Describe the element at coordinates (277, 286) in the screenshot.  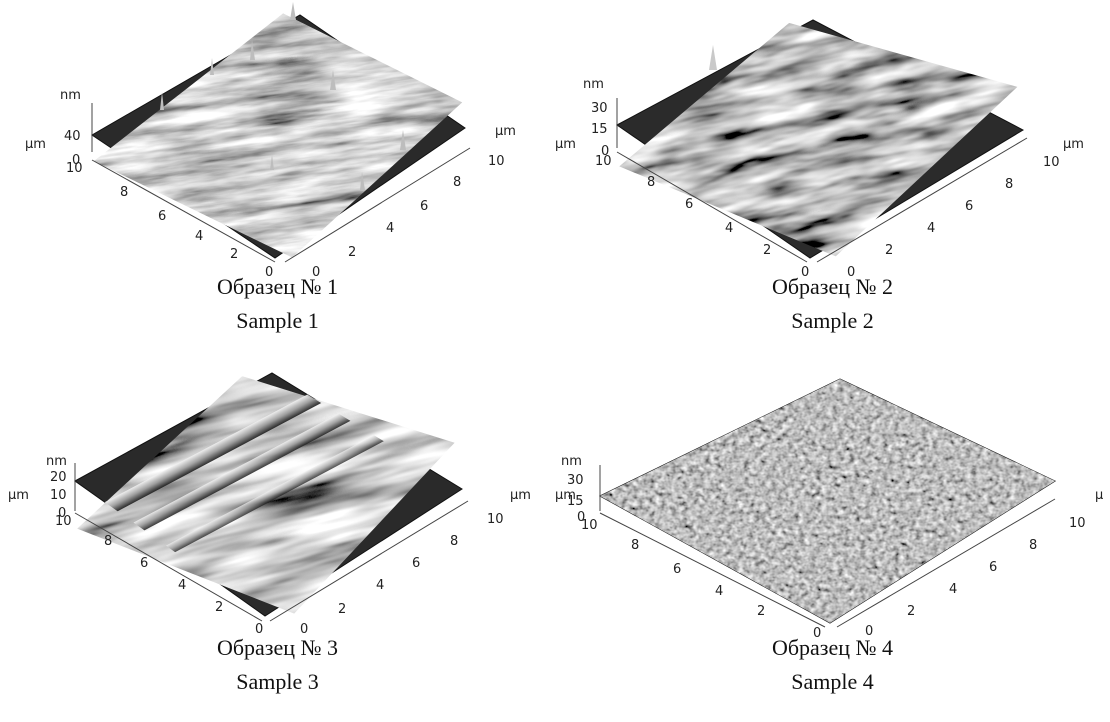
I see `caption-ru: Образец № 1` at that location.